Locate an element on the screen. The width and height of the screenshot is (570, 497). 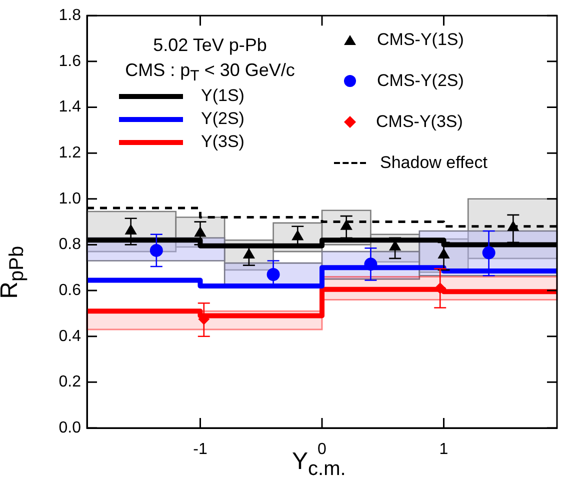
x-tick-label: 1 is located at coordinates (443, 449).